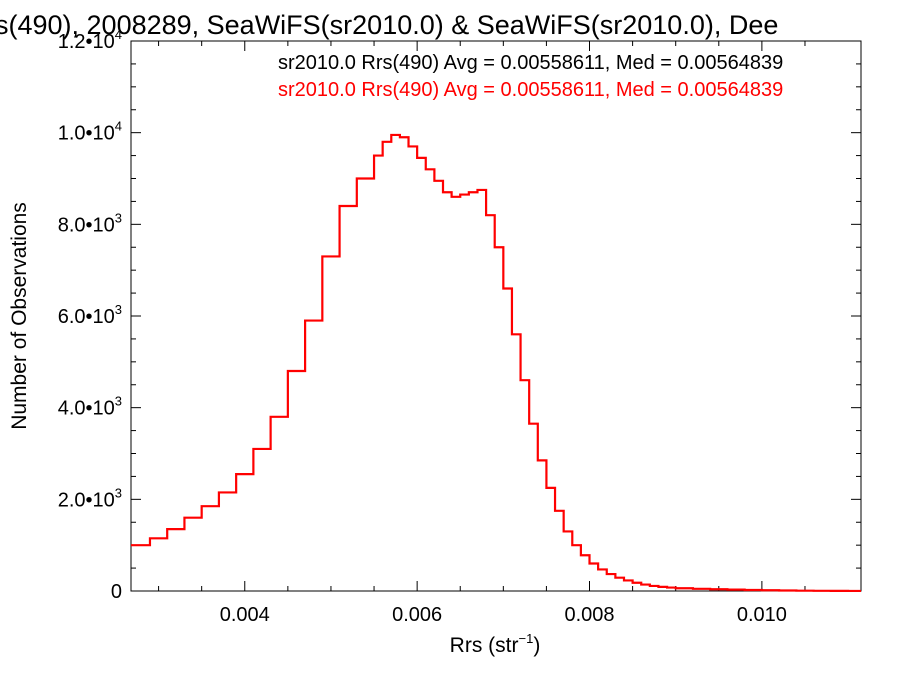 The height and width of the screenshot is (675, 900). I want to click on x-tick-label: 0.004, so click(245, 615).